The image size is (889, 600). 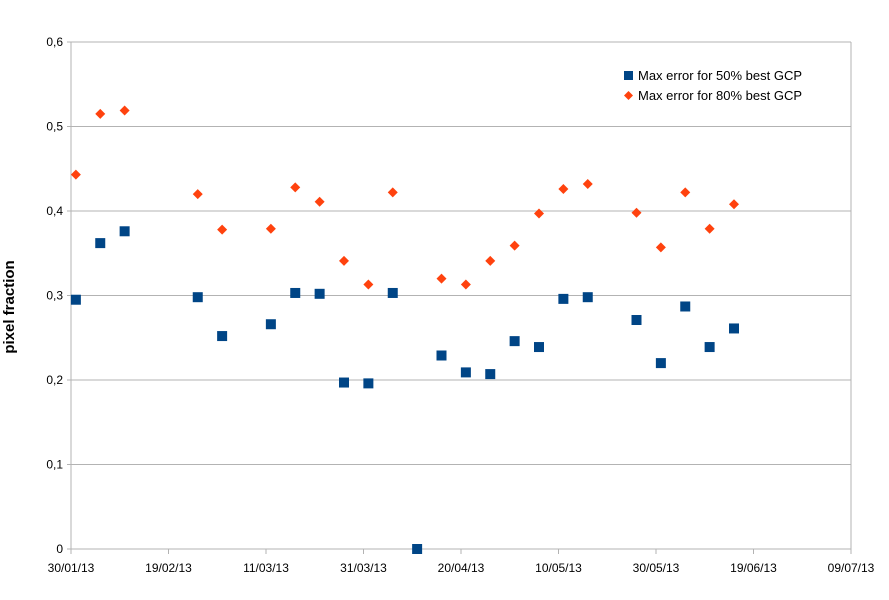 I want to click on x-tick-label: 31/03/13, so click(x=363, y=568).